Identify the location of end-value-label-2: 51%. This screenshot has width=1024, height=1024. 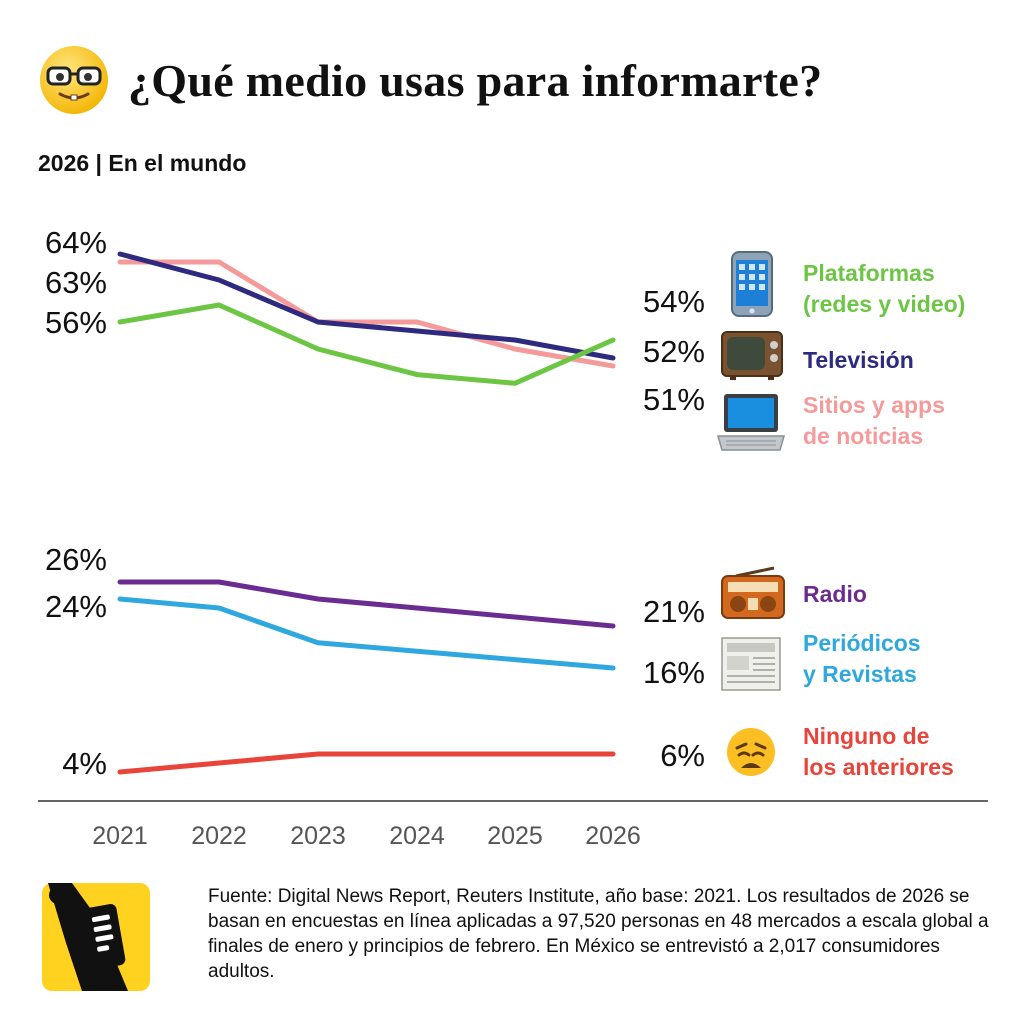
(674, 399).